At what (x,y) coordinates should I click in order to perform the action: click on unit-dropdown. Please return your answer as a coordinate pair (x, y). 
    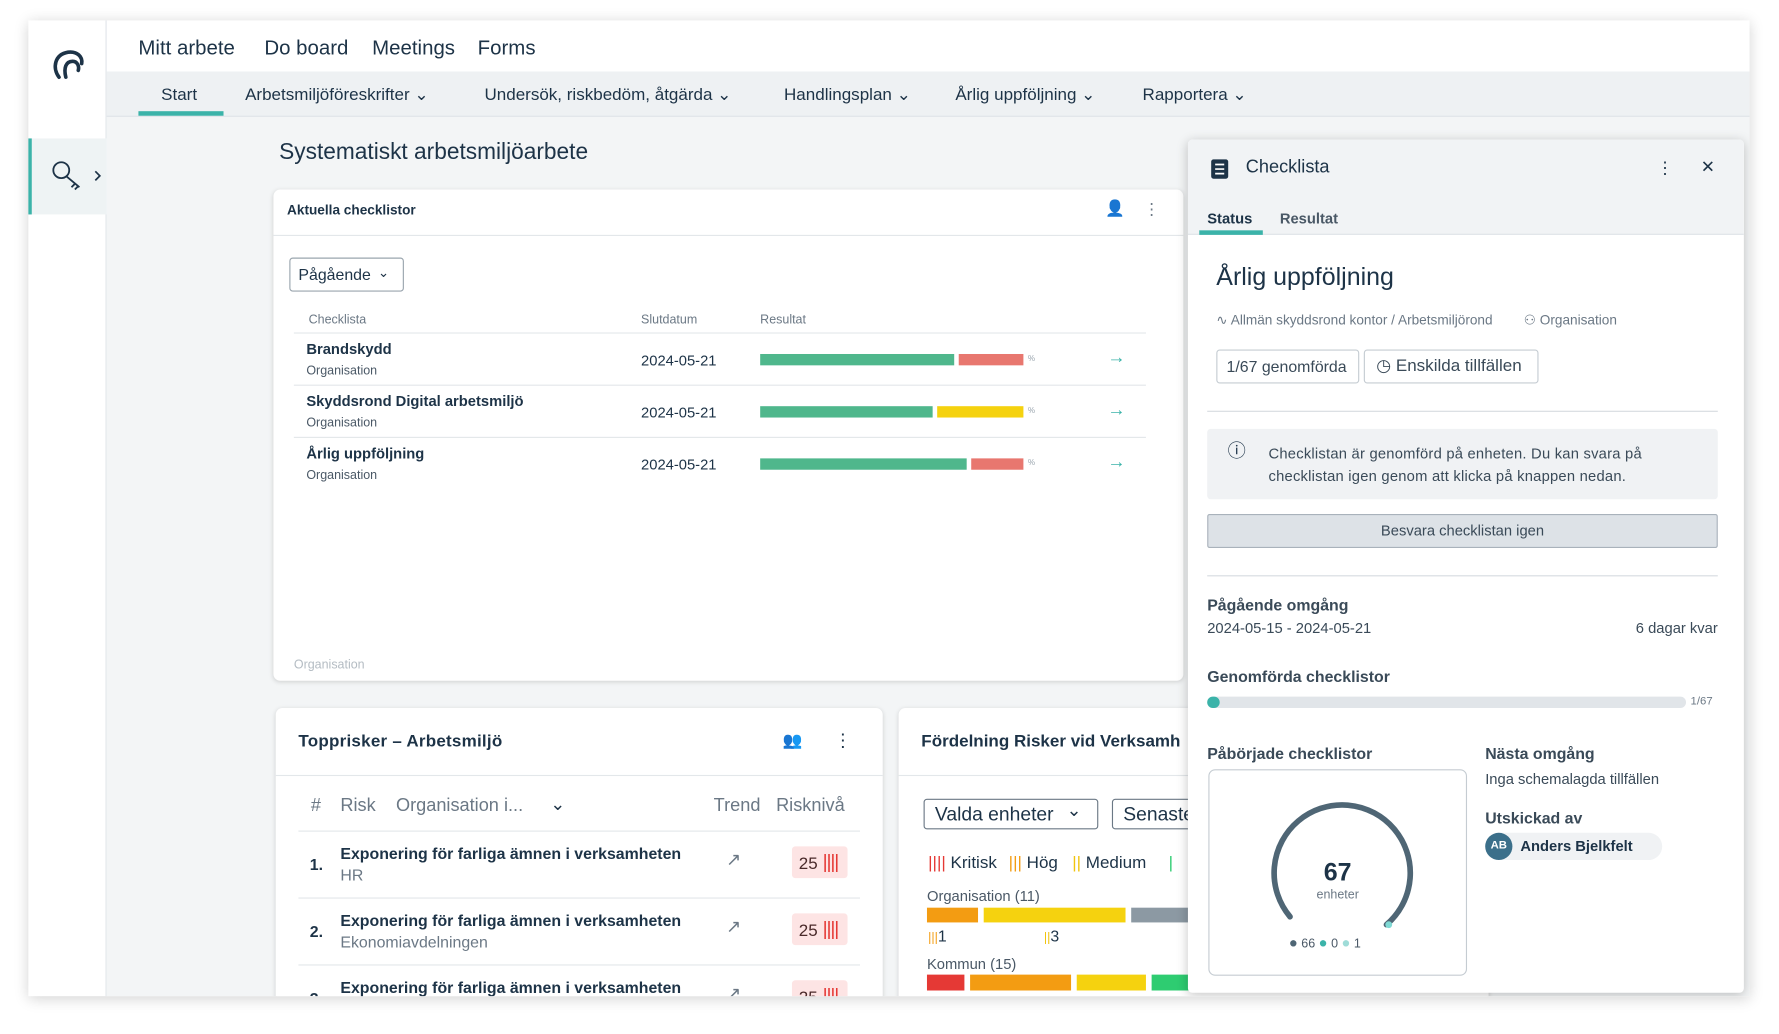
    Looking at the image, I should click on (1011, 814).